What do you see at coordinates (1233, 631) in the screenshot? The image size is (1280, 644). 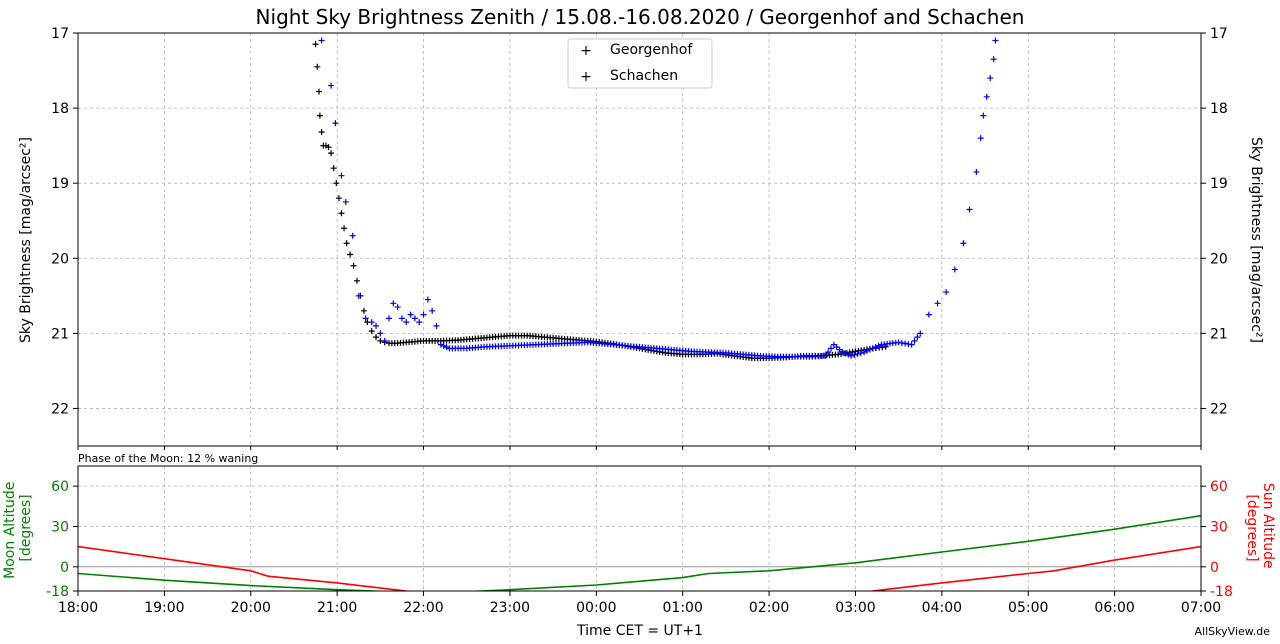 I see `credit-text: AllSkyView.de` at bounding box center [1233, 631].